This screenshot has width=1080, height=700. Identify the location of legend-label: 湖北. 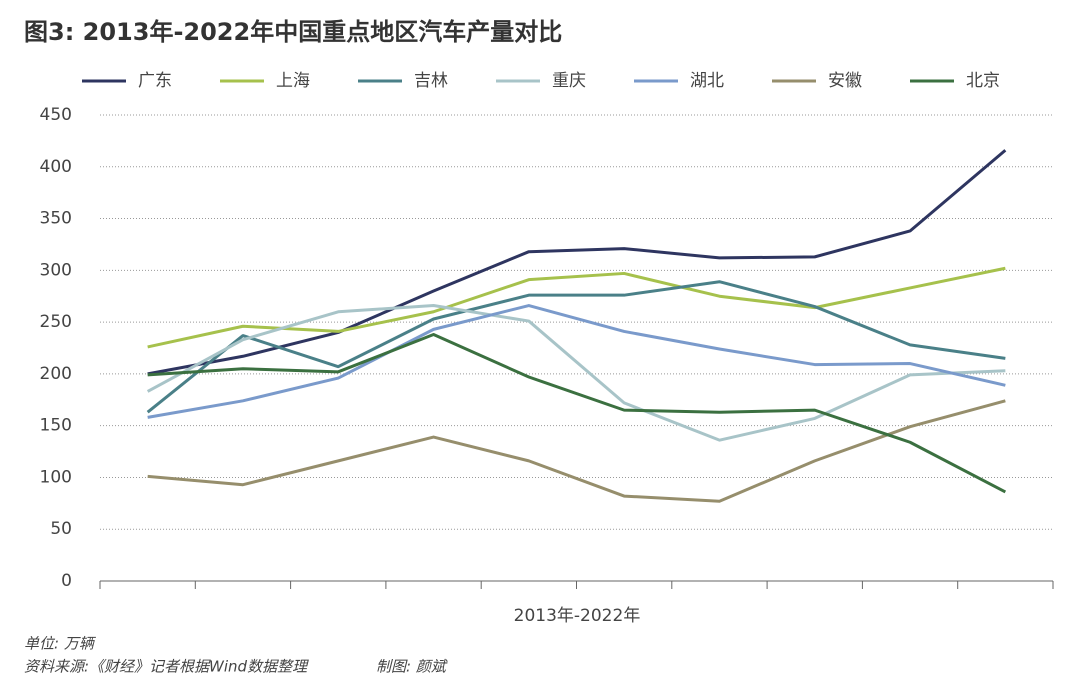
(707, 81).